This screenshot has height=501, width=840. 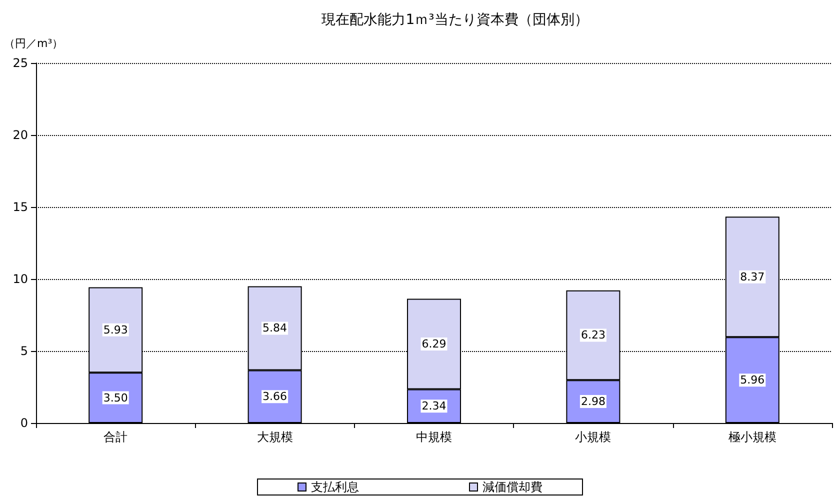 What do you see at coordinates (275, 397) in the screenshot?
I see `data-label: 3.66` at bounding box center [275, 397].